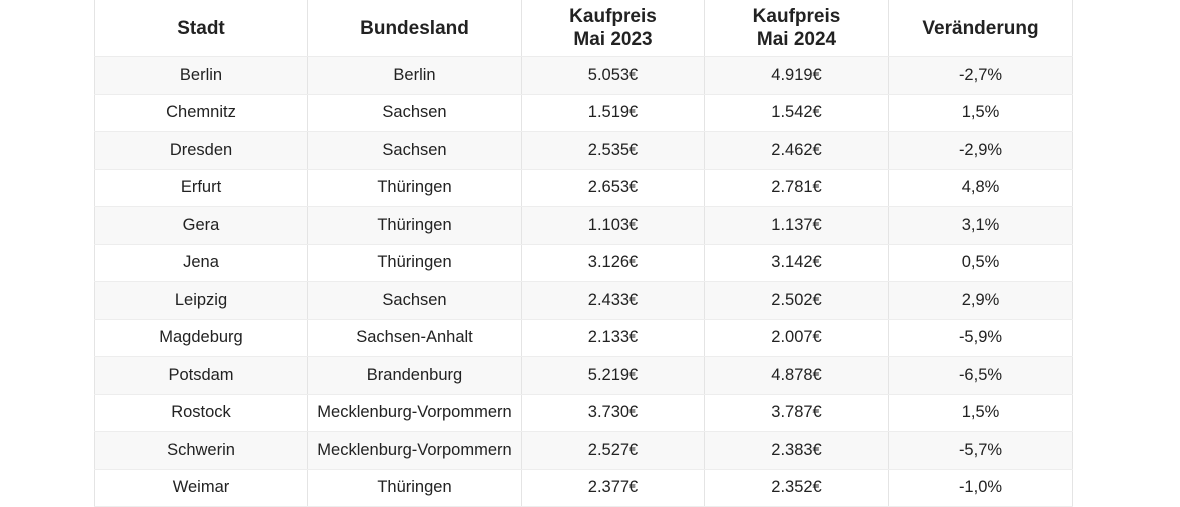 The width and height of the screenshot is (1180, 507). Describe the element at coordinates (980, 375) in the screenshot. I see `cell-veraenderung: -6,5%` at that location.